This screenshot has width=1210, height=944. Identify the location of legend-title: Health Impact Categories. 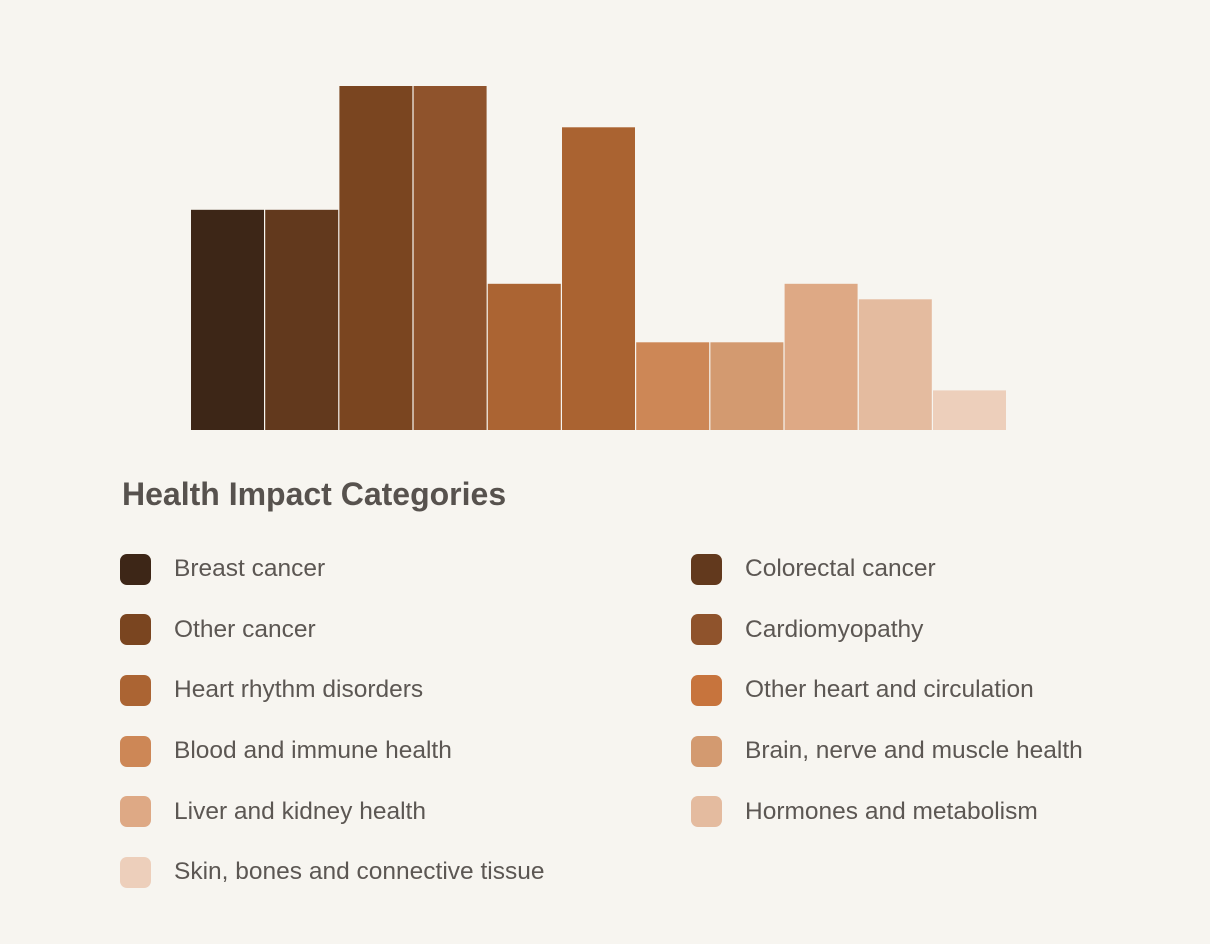
(314, 494).